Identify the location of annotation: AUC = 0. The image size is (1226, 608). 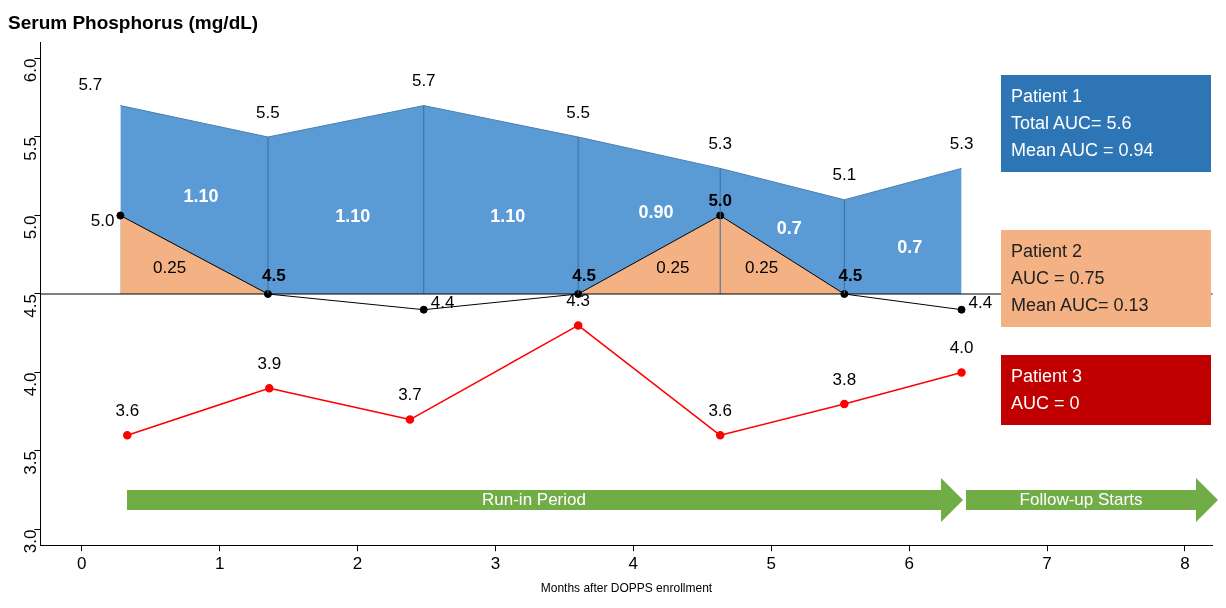
(1046, 403).